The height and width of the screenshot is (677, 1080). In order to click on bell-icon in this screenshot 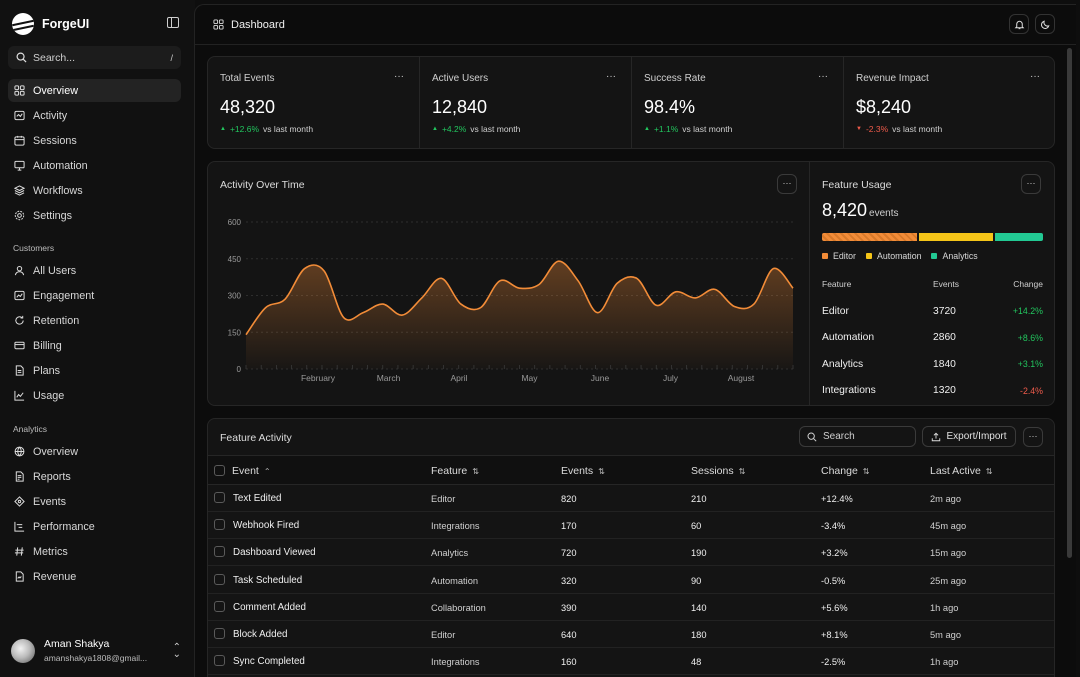, I will do `click(1019, 24)`.